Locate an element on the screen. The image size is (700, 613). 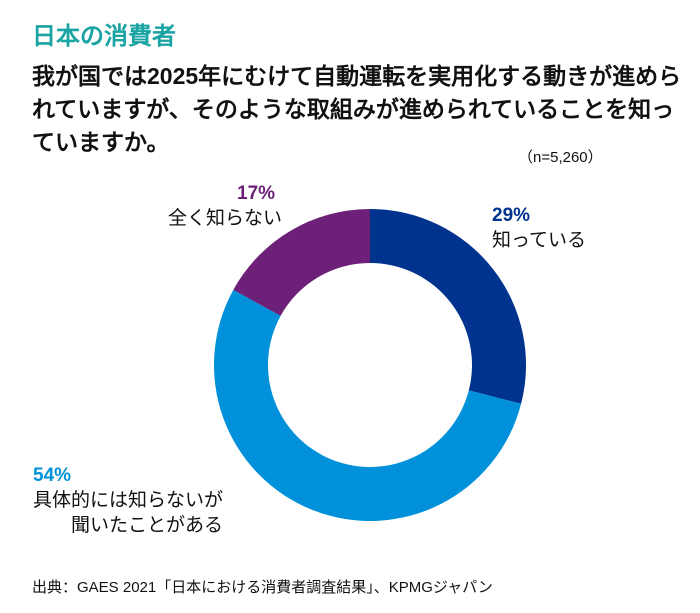
slice-name-heard-line2: 聞いたことがある is located at coordinates (147, 525).